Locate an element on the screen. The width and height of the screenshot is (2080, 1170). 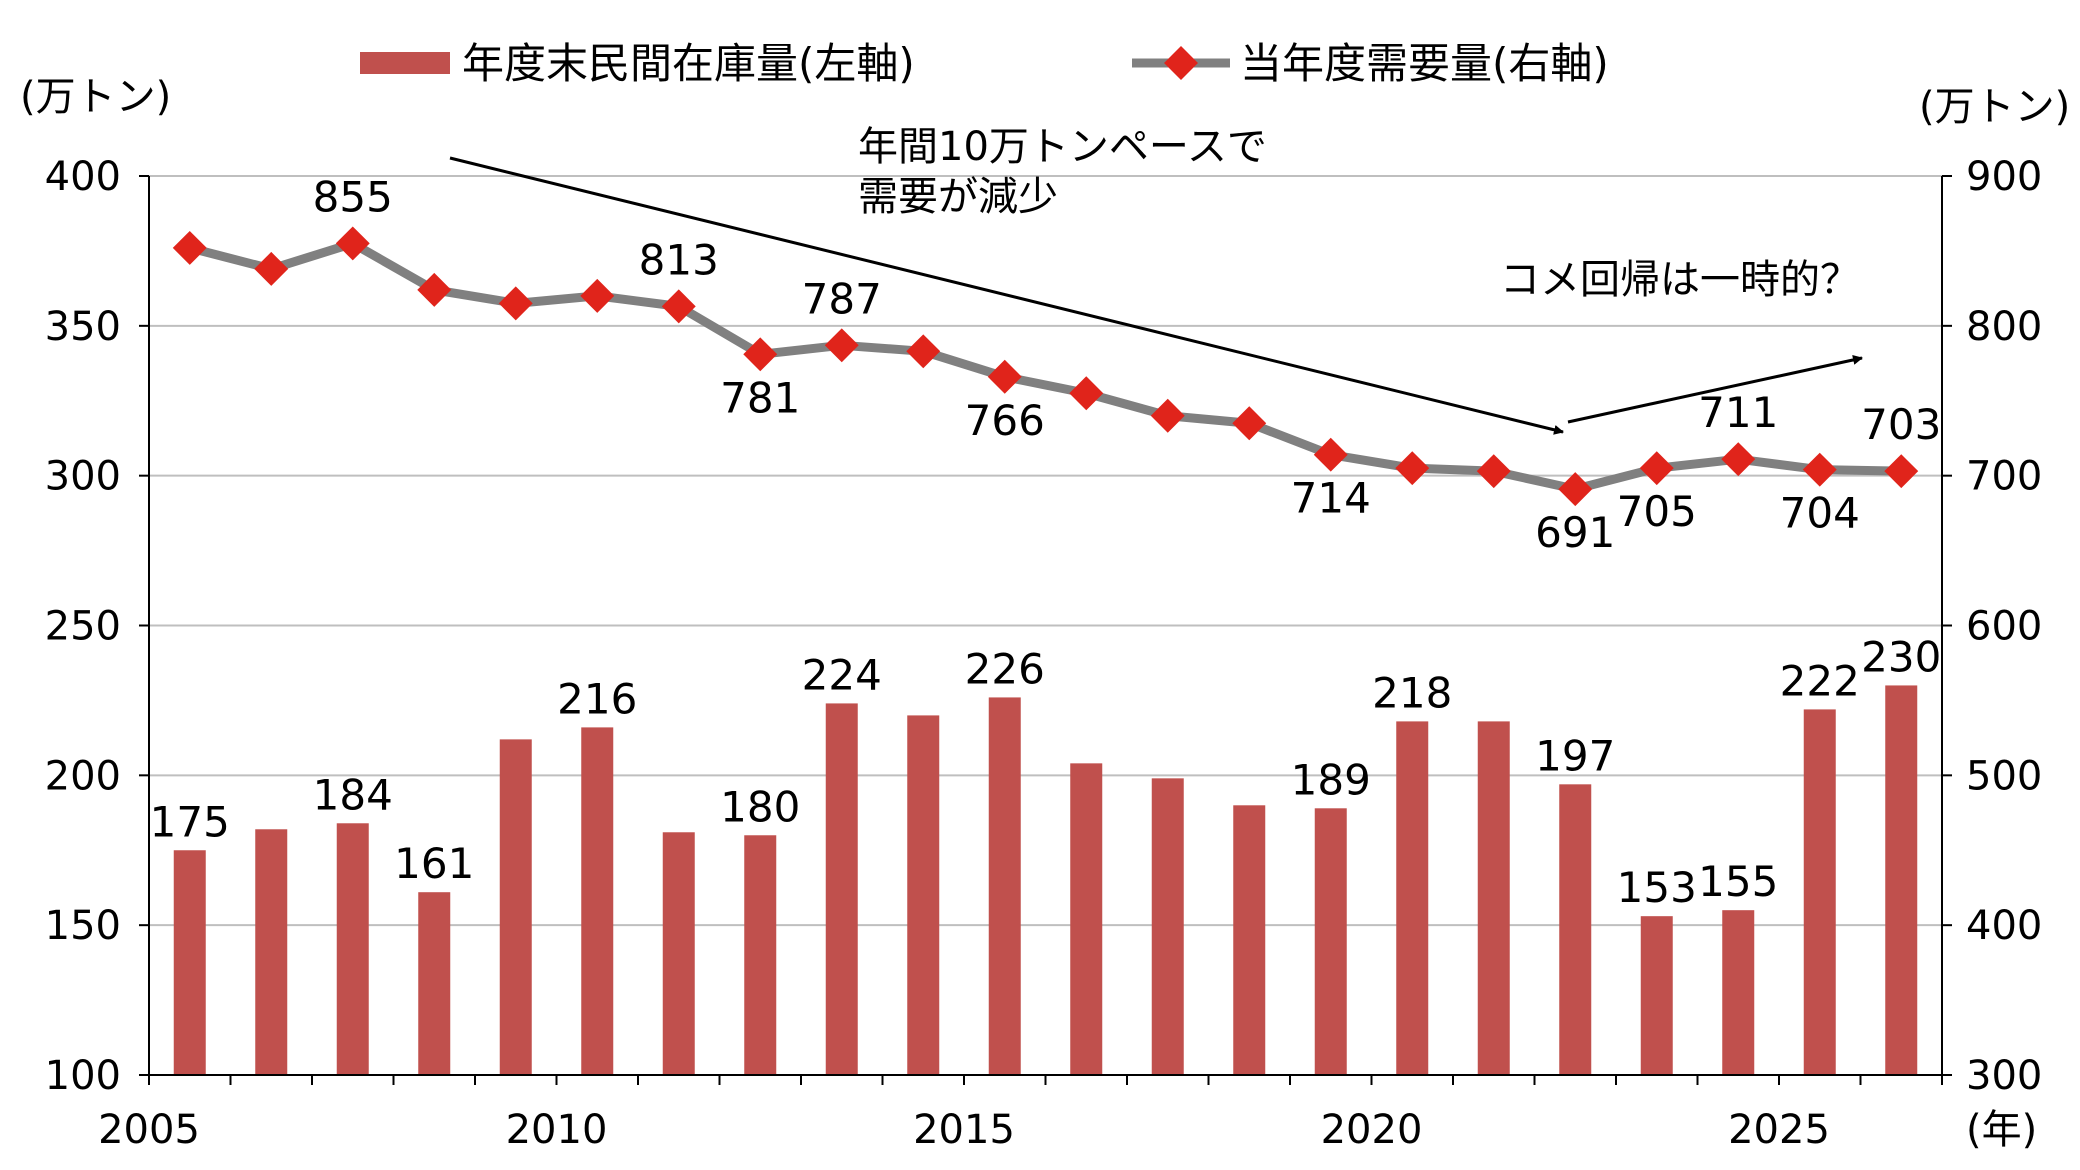
bar-data-label: 180 is located at coordinates (760, 806).